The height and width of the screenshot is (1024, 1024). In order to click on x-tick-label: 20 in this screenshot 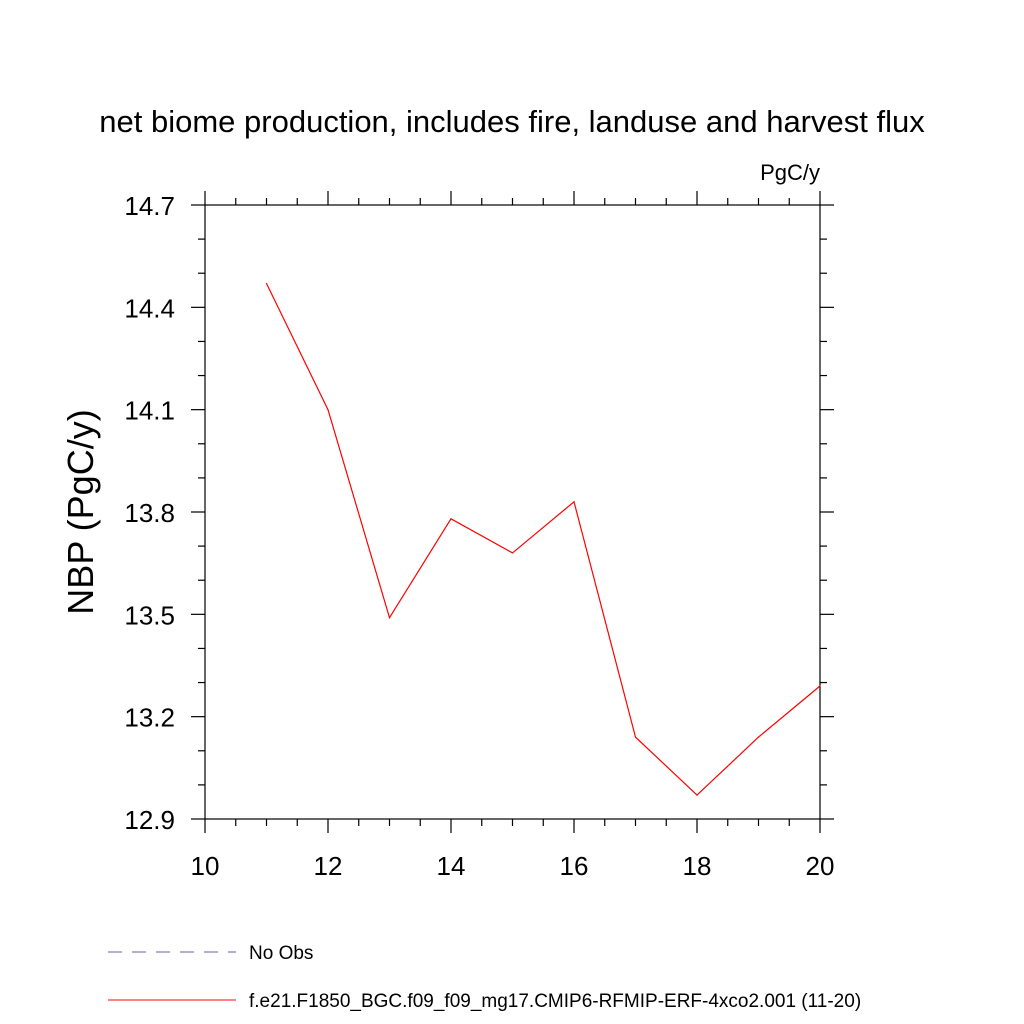, I will do `click(820, 866)`.